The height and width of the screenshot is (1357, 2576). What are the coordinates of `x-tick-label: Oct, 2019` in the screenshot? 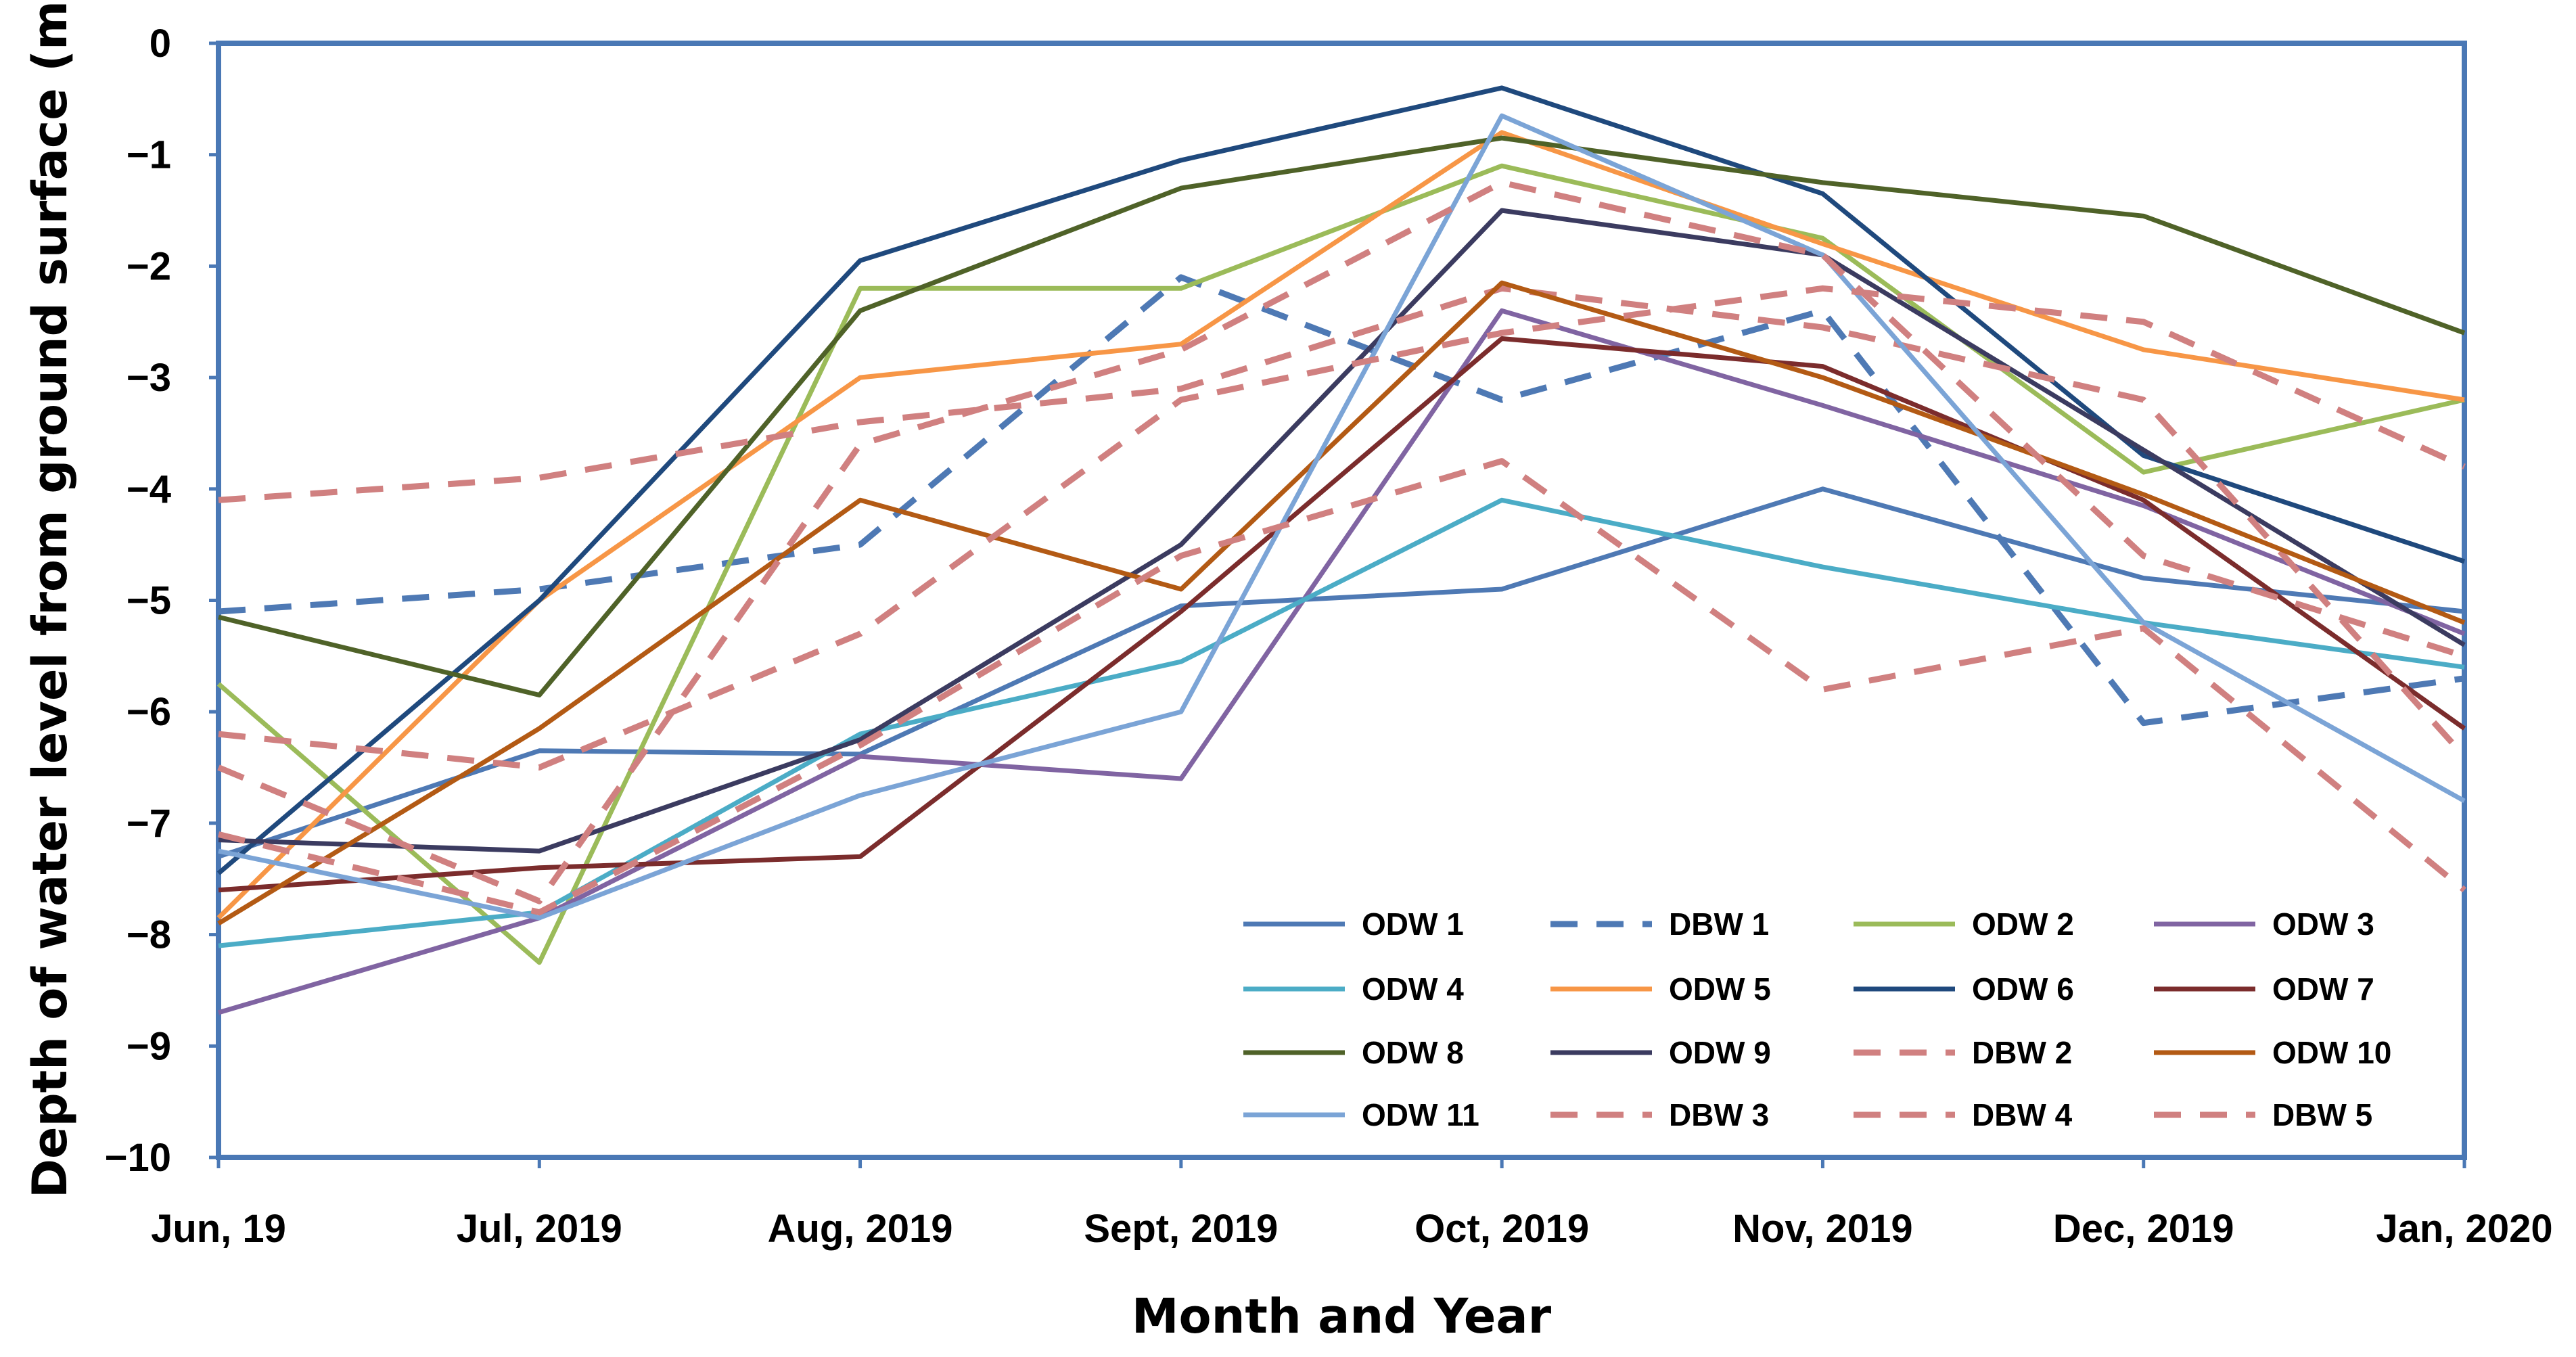 It's located at (1502, 1229).